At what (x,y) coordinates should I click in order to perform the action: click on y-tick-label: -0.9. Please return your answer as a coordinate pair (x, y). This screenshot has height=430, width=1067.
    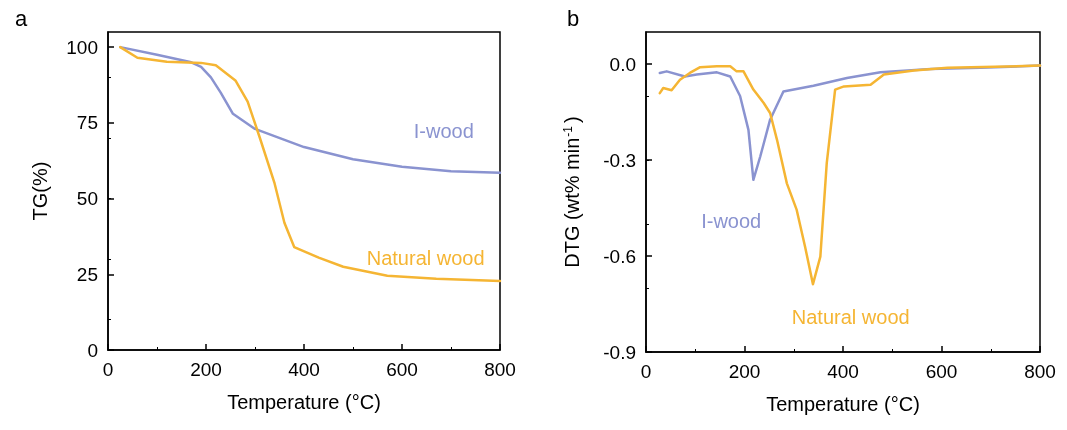
    Looking at the image, I should click on (619, 352).